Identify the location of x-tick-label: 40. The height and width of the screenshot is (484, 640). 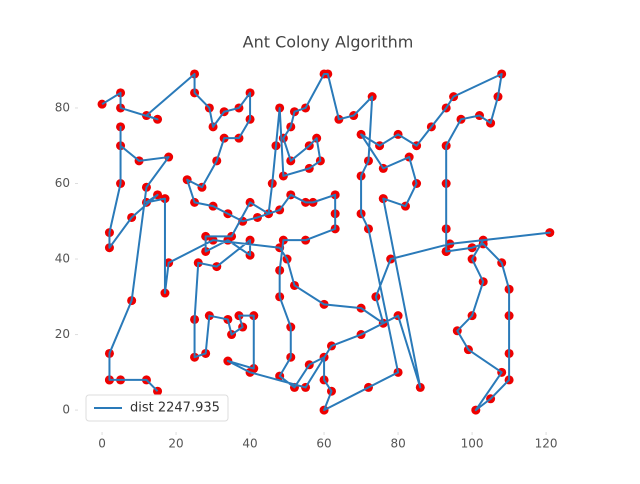
(249, 444).